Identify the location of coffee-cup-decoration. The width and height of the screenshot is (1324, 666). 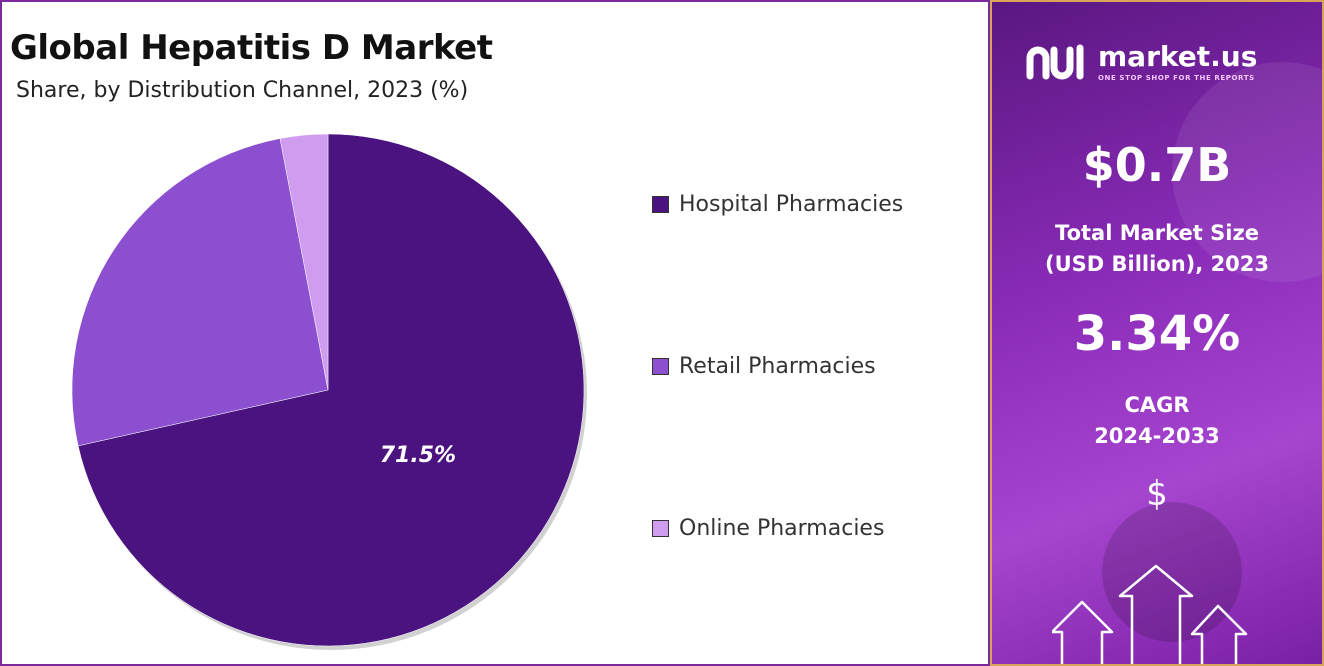
(1172, 572).